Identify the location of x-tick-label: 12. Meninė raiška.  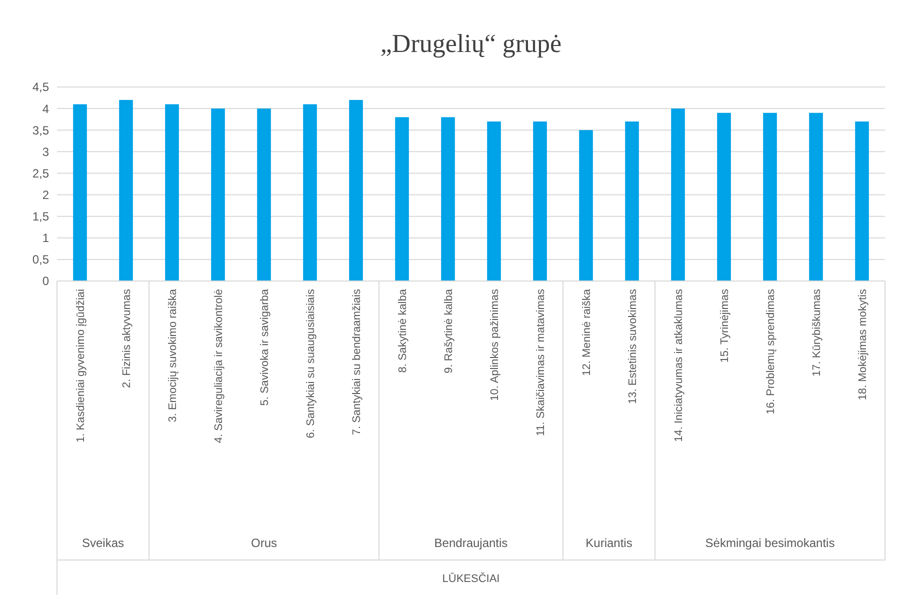
(587, 332).